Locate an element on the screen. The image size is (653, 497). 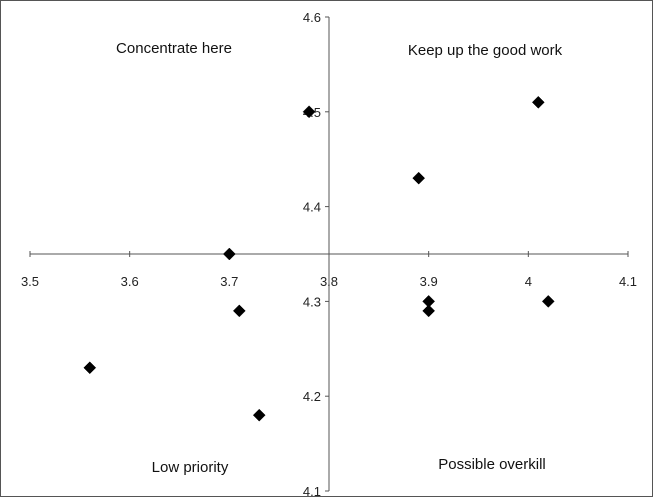
y-tick-label: 4.4 is located at coordinates (312, 207).